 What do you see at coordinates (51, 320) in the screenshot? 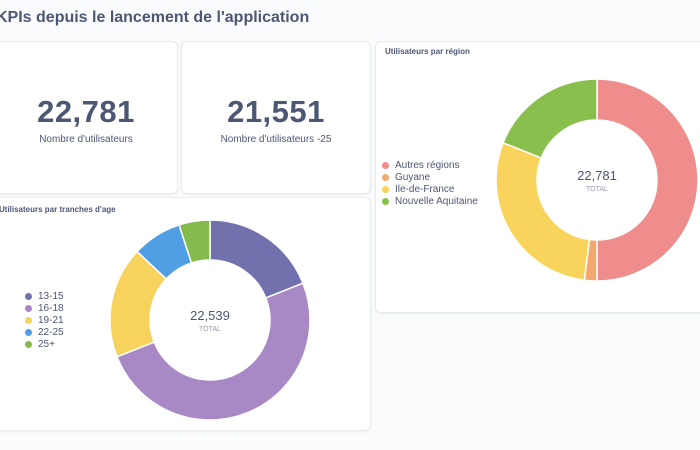
I see `legend-label: 19-21` at bounding box center [51, 320].